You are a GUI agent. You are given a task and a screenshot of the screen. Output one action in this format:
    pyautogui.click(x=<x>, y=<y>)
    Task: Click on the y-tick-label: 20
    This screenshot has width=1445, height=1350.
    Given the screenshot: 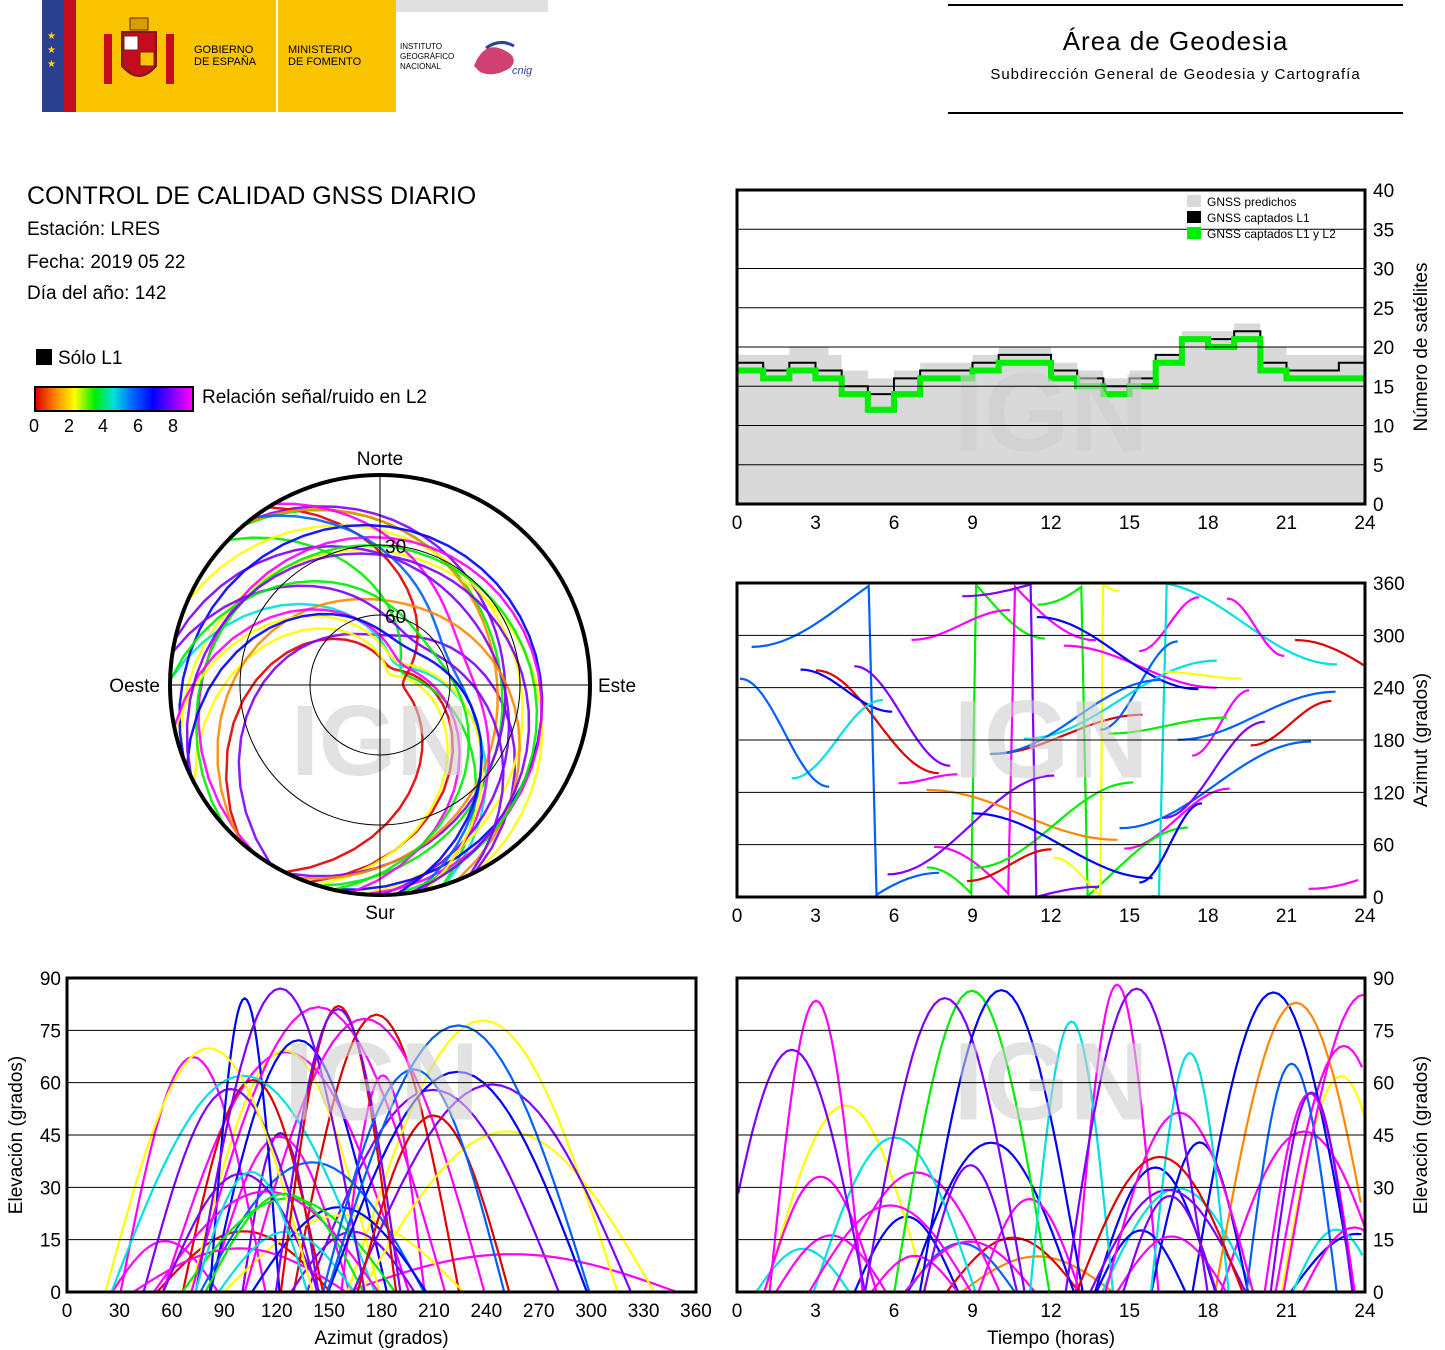 What is the action you would take?
    pyautogui.click(x=1383, y=348)
    